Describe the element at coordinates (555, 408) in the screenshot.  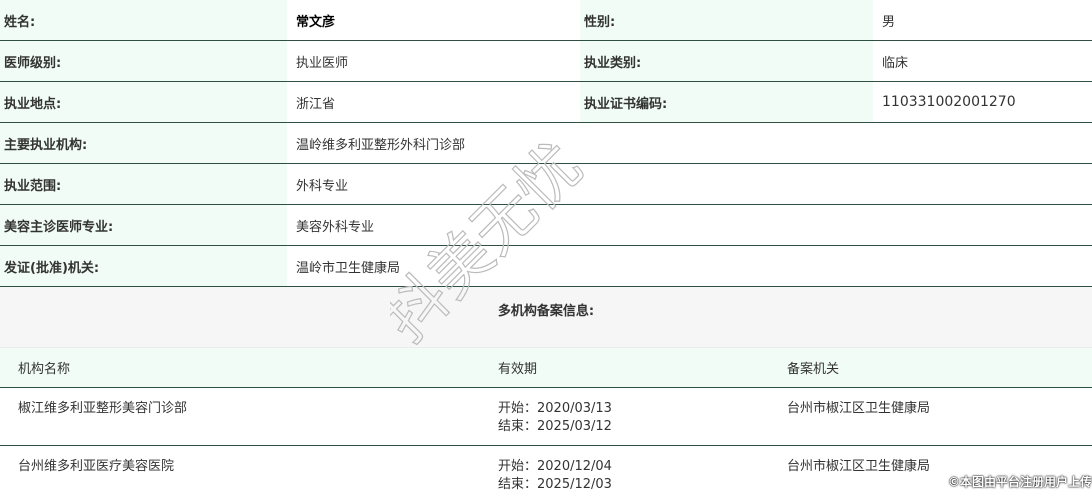
I see `start-date: 开始：2020/03/13` at that location.